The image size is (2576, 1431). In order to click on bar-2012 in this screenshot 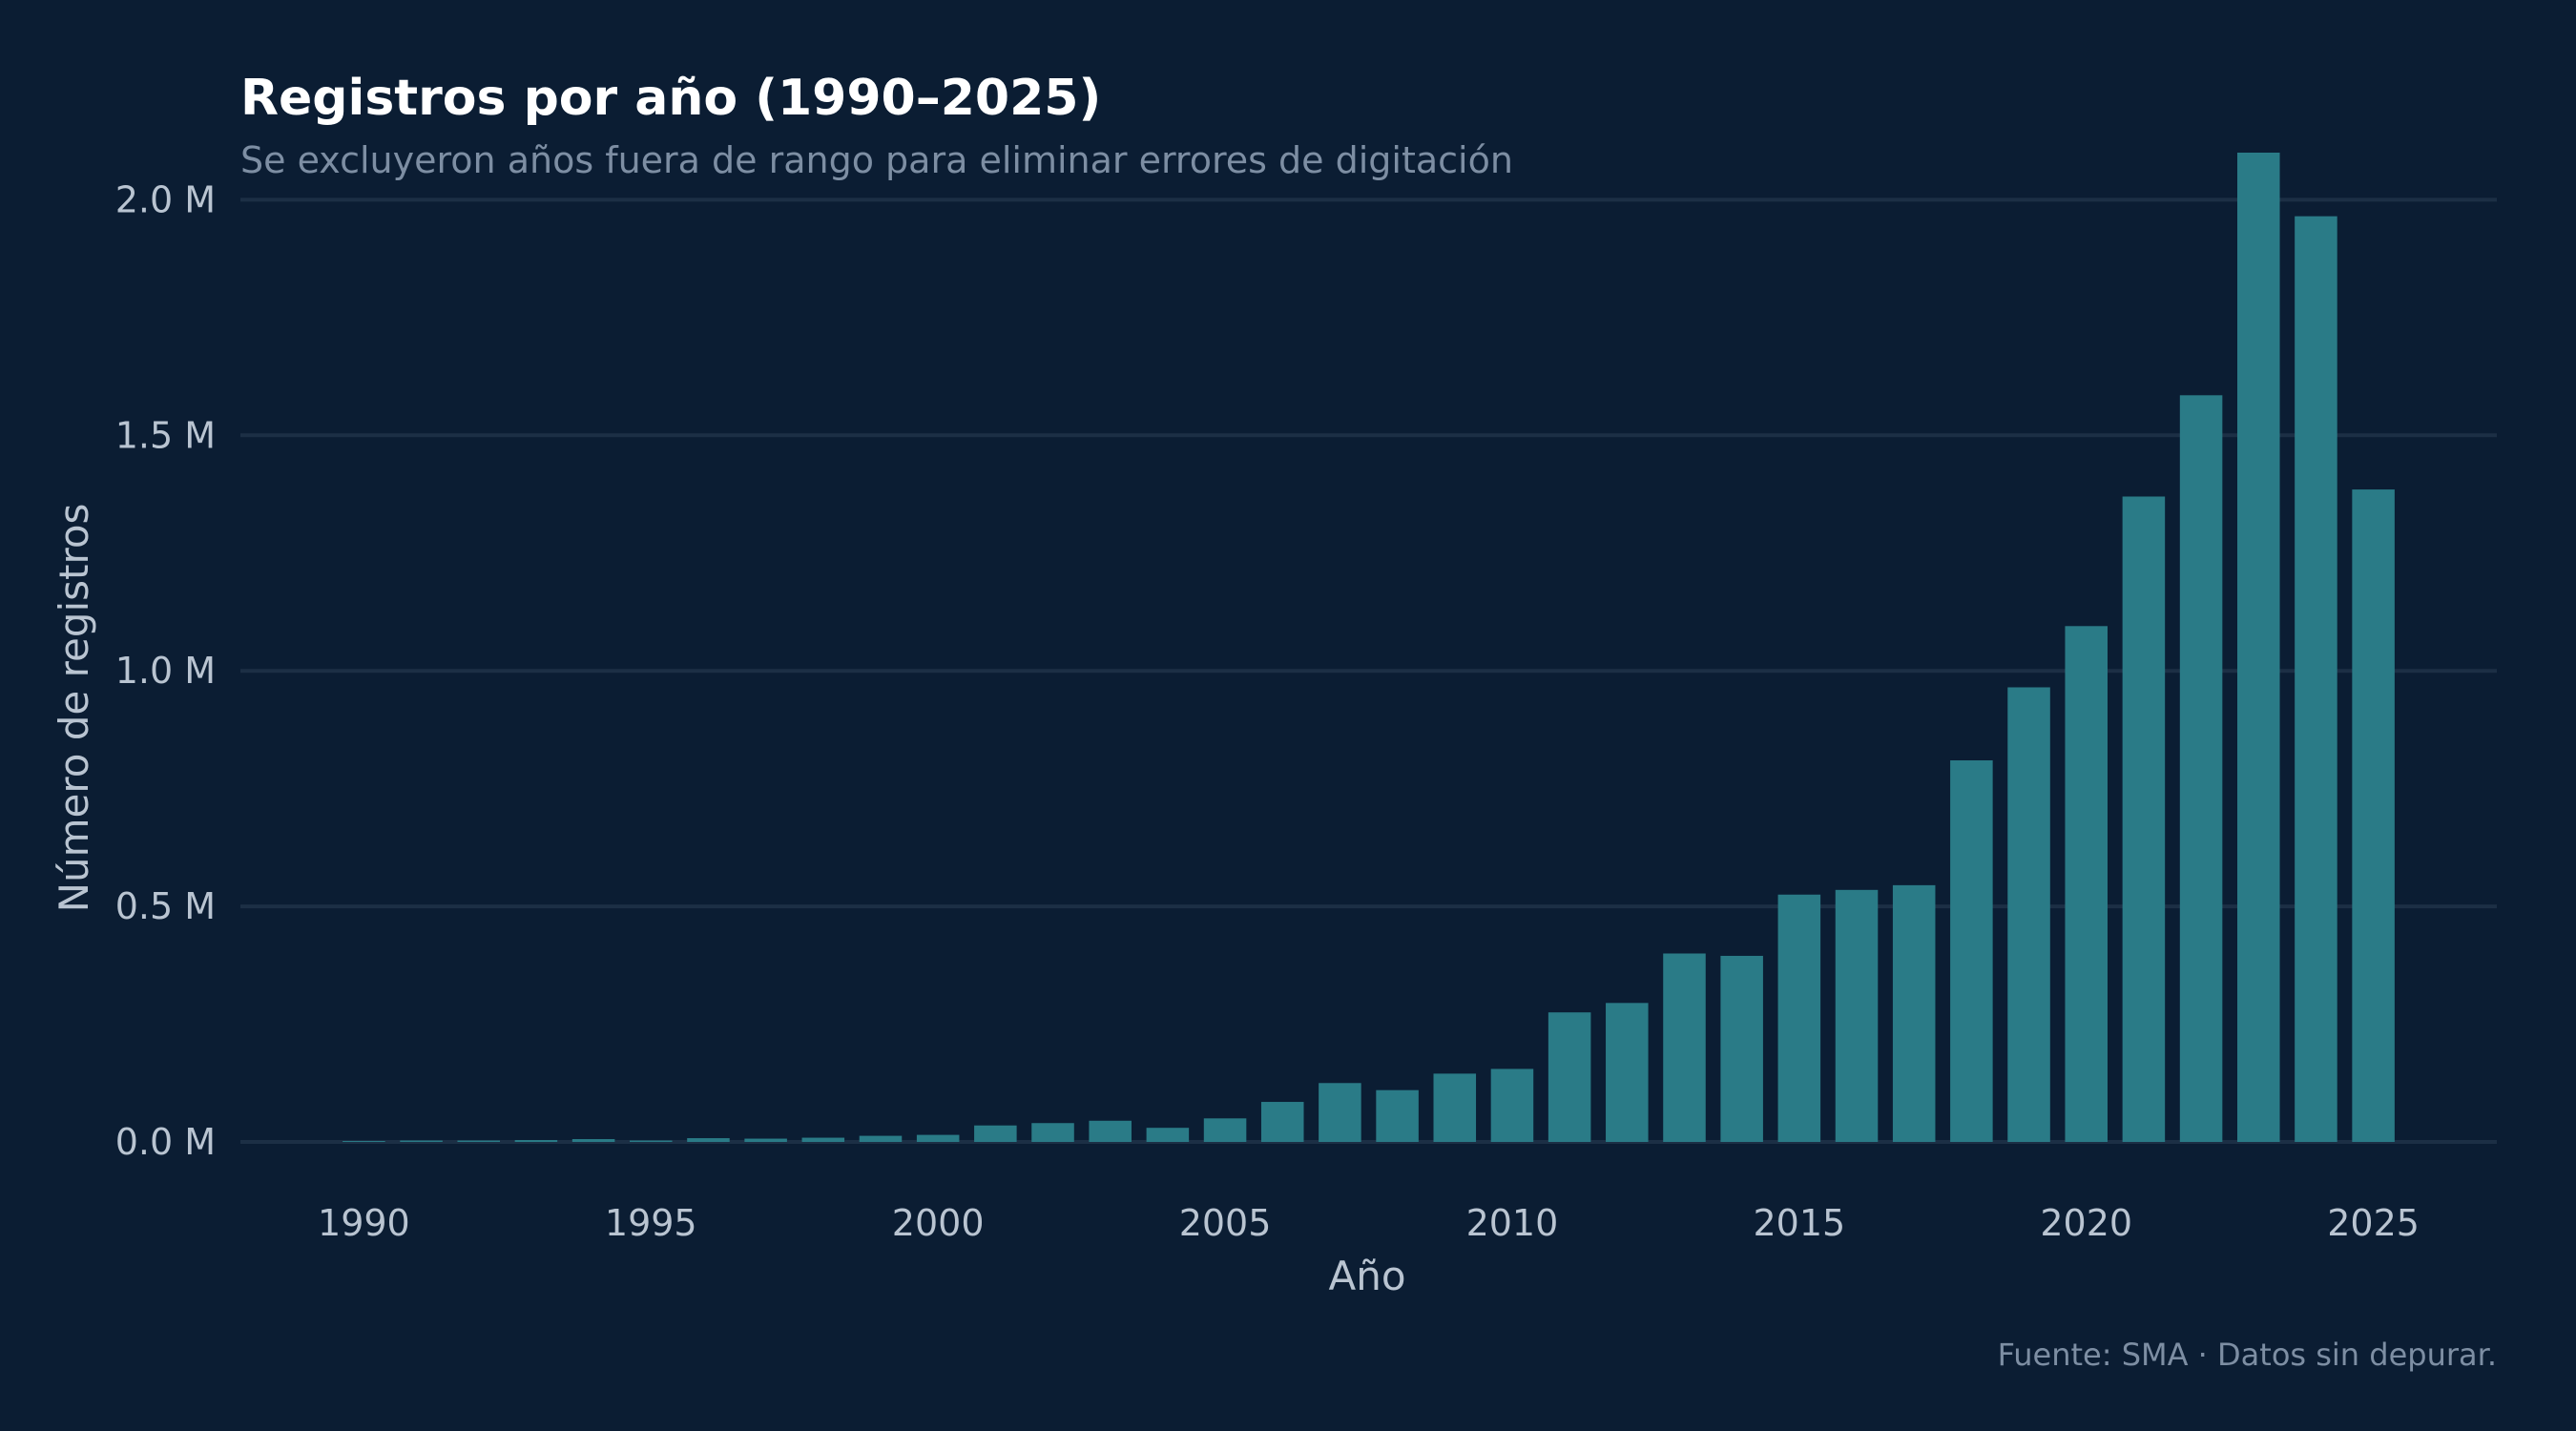, I will do `click(1627, 1072)`.